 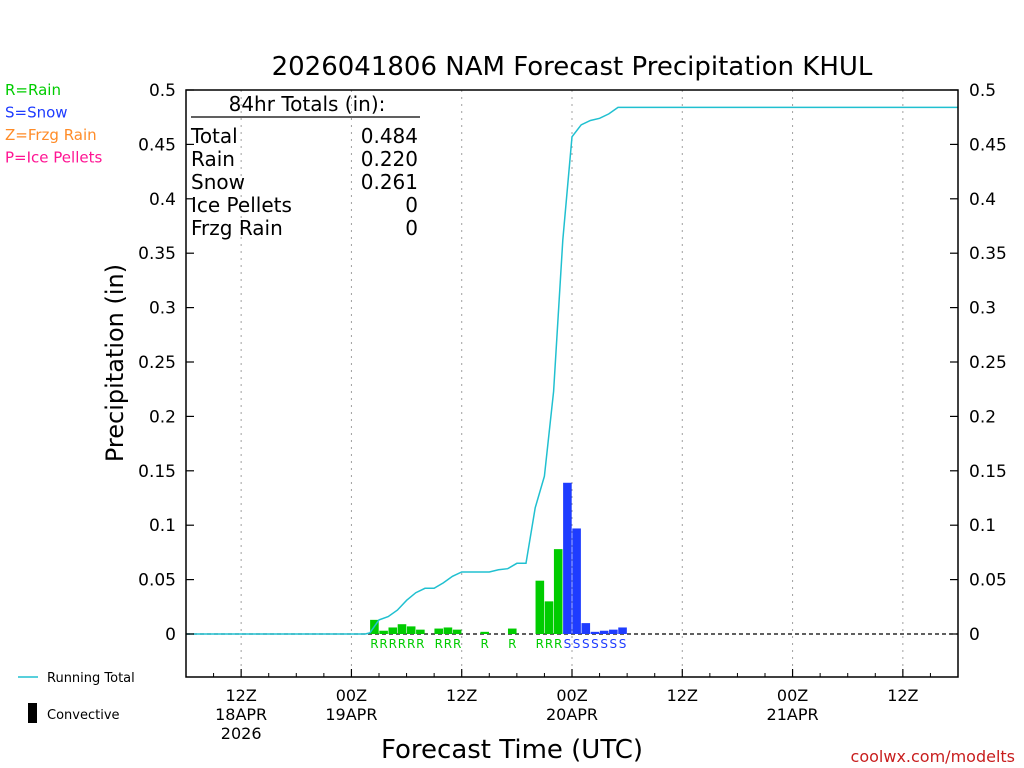 What do you see at coordinates (512, 644) in the screenshot?
I see `precip-type-marker-11: R` at bounding box center [512, 644].